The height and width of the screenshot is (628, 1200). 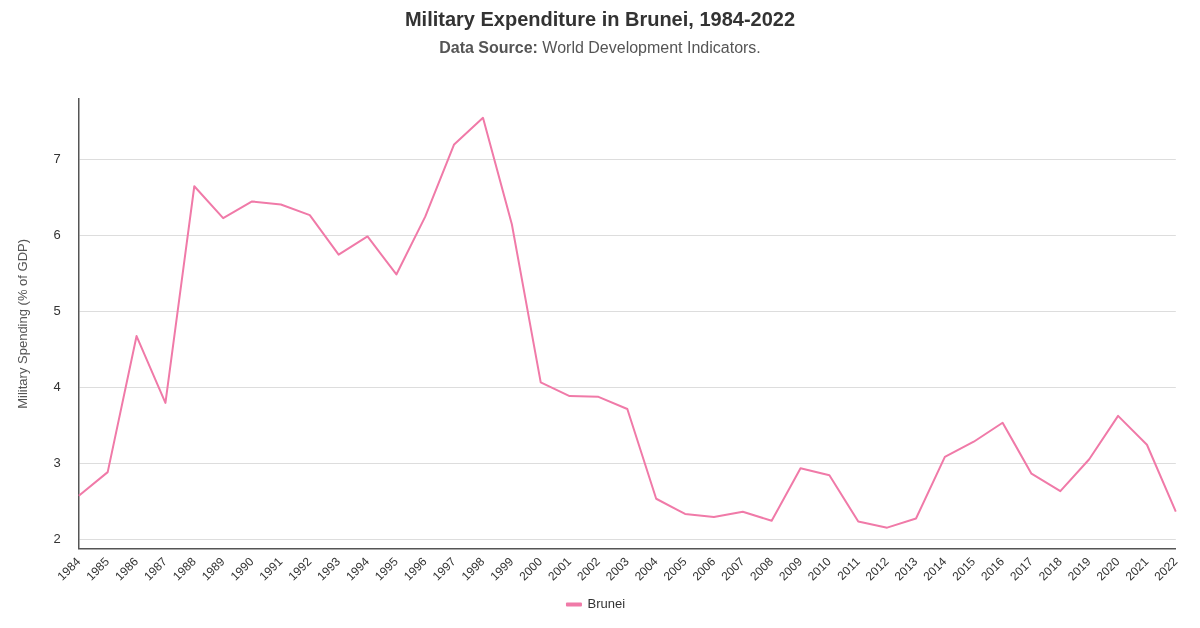 I want to click on y-tick-label: 7, so click(x=57, y=159).